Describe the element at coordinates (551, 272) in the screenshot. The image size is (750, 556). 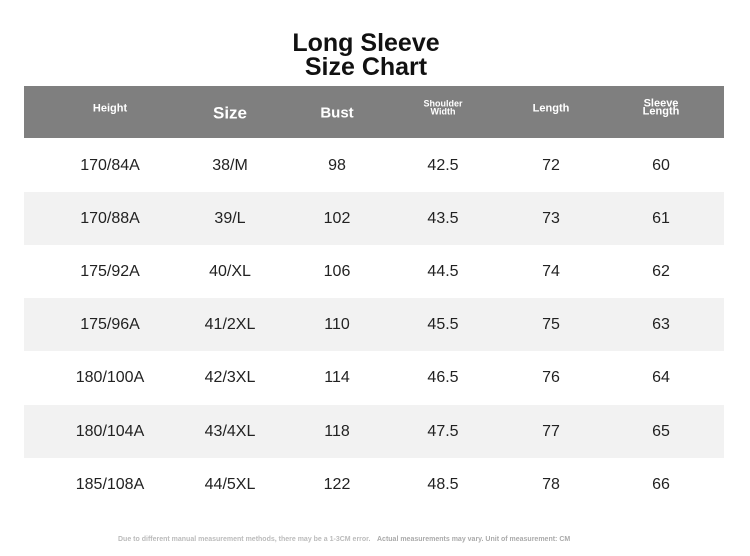
I see `table-cell: 74` at that location.